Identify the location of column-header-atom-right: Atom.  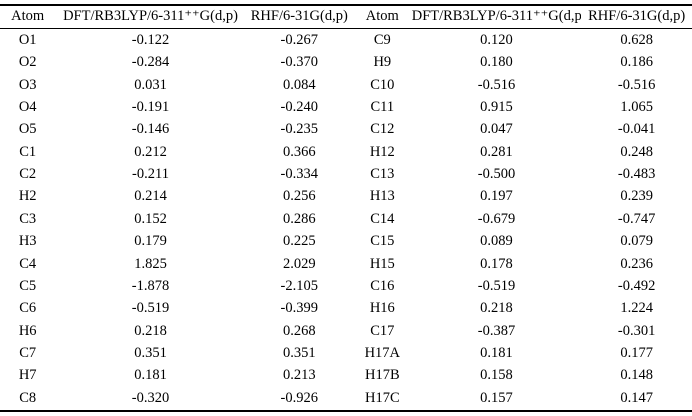
(382, 17).